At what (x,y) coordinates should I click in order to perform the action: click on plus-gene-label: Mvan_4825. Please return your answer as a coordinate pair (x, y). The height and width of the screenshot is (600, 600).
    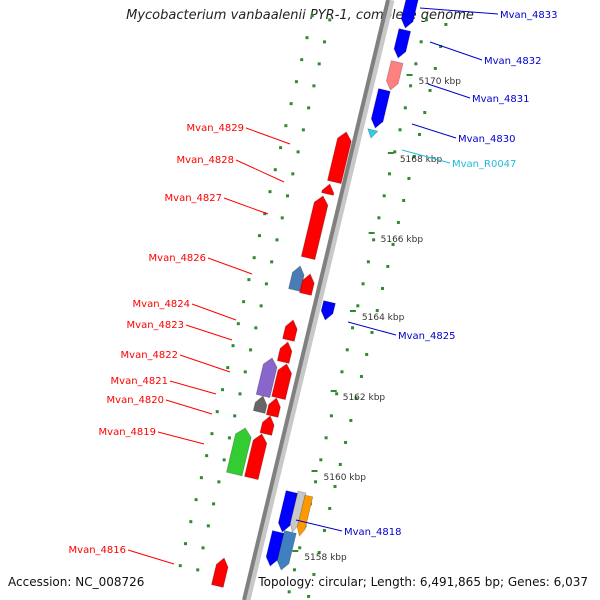
    Looking at the image, I should click on (426, 336).